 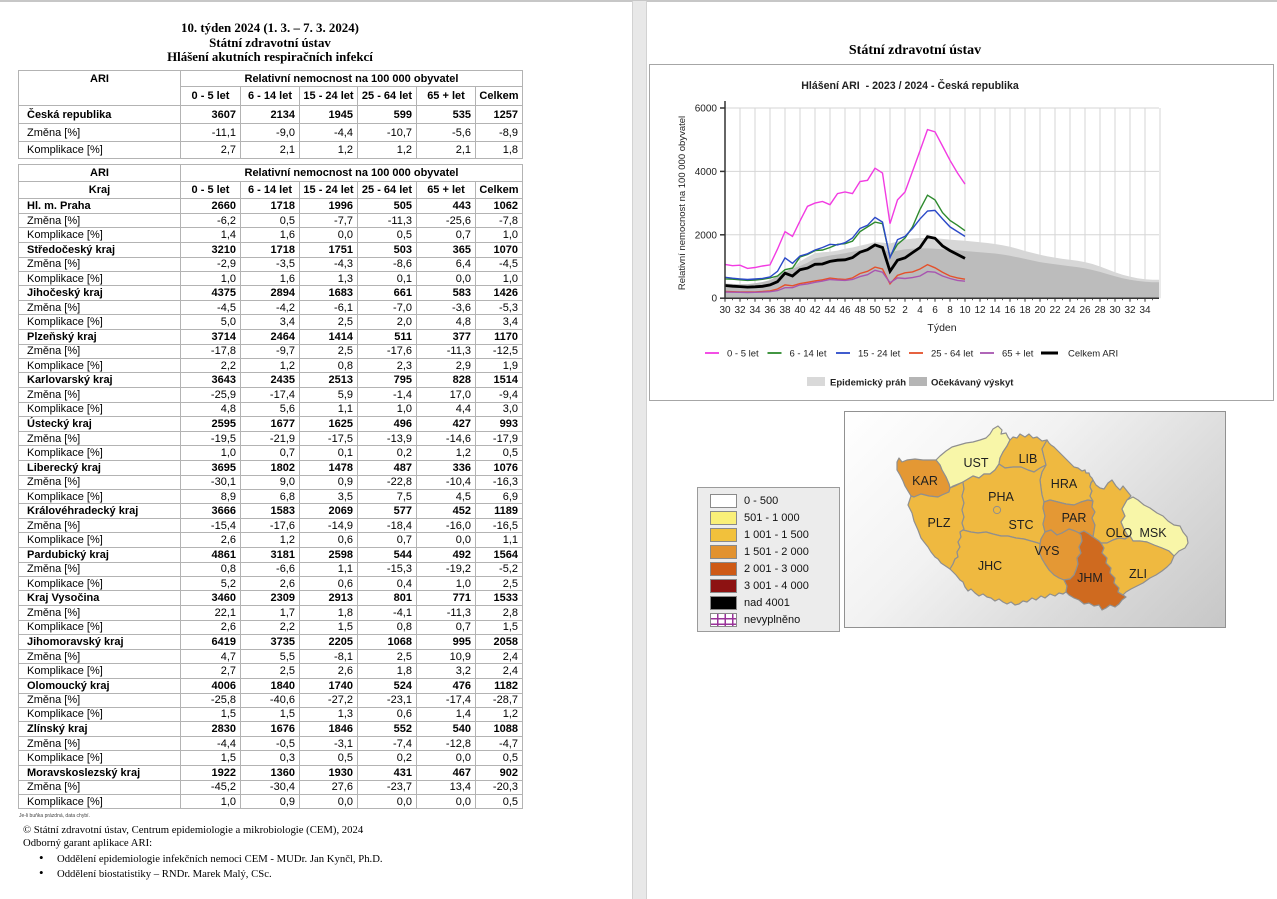 What do you see at coordinates (1018, 354) in the screenshot?
I see `svg-text: 65 + let` at bounding box center [1018, 354].